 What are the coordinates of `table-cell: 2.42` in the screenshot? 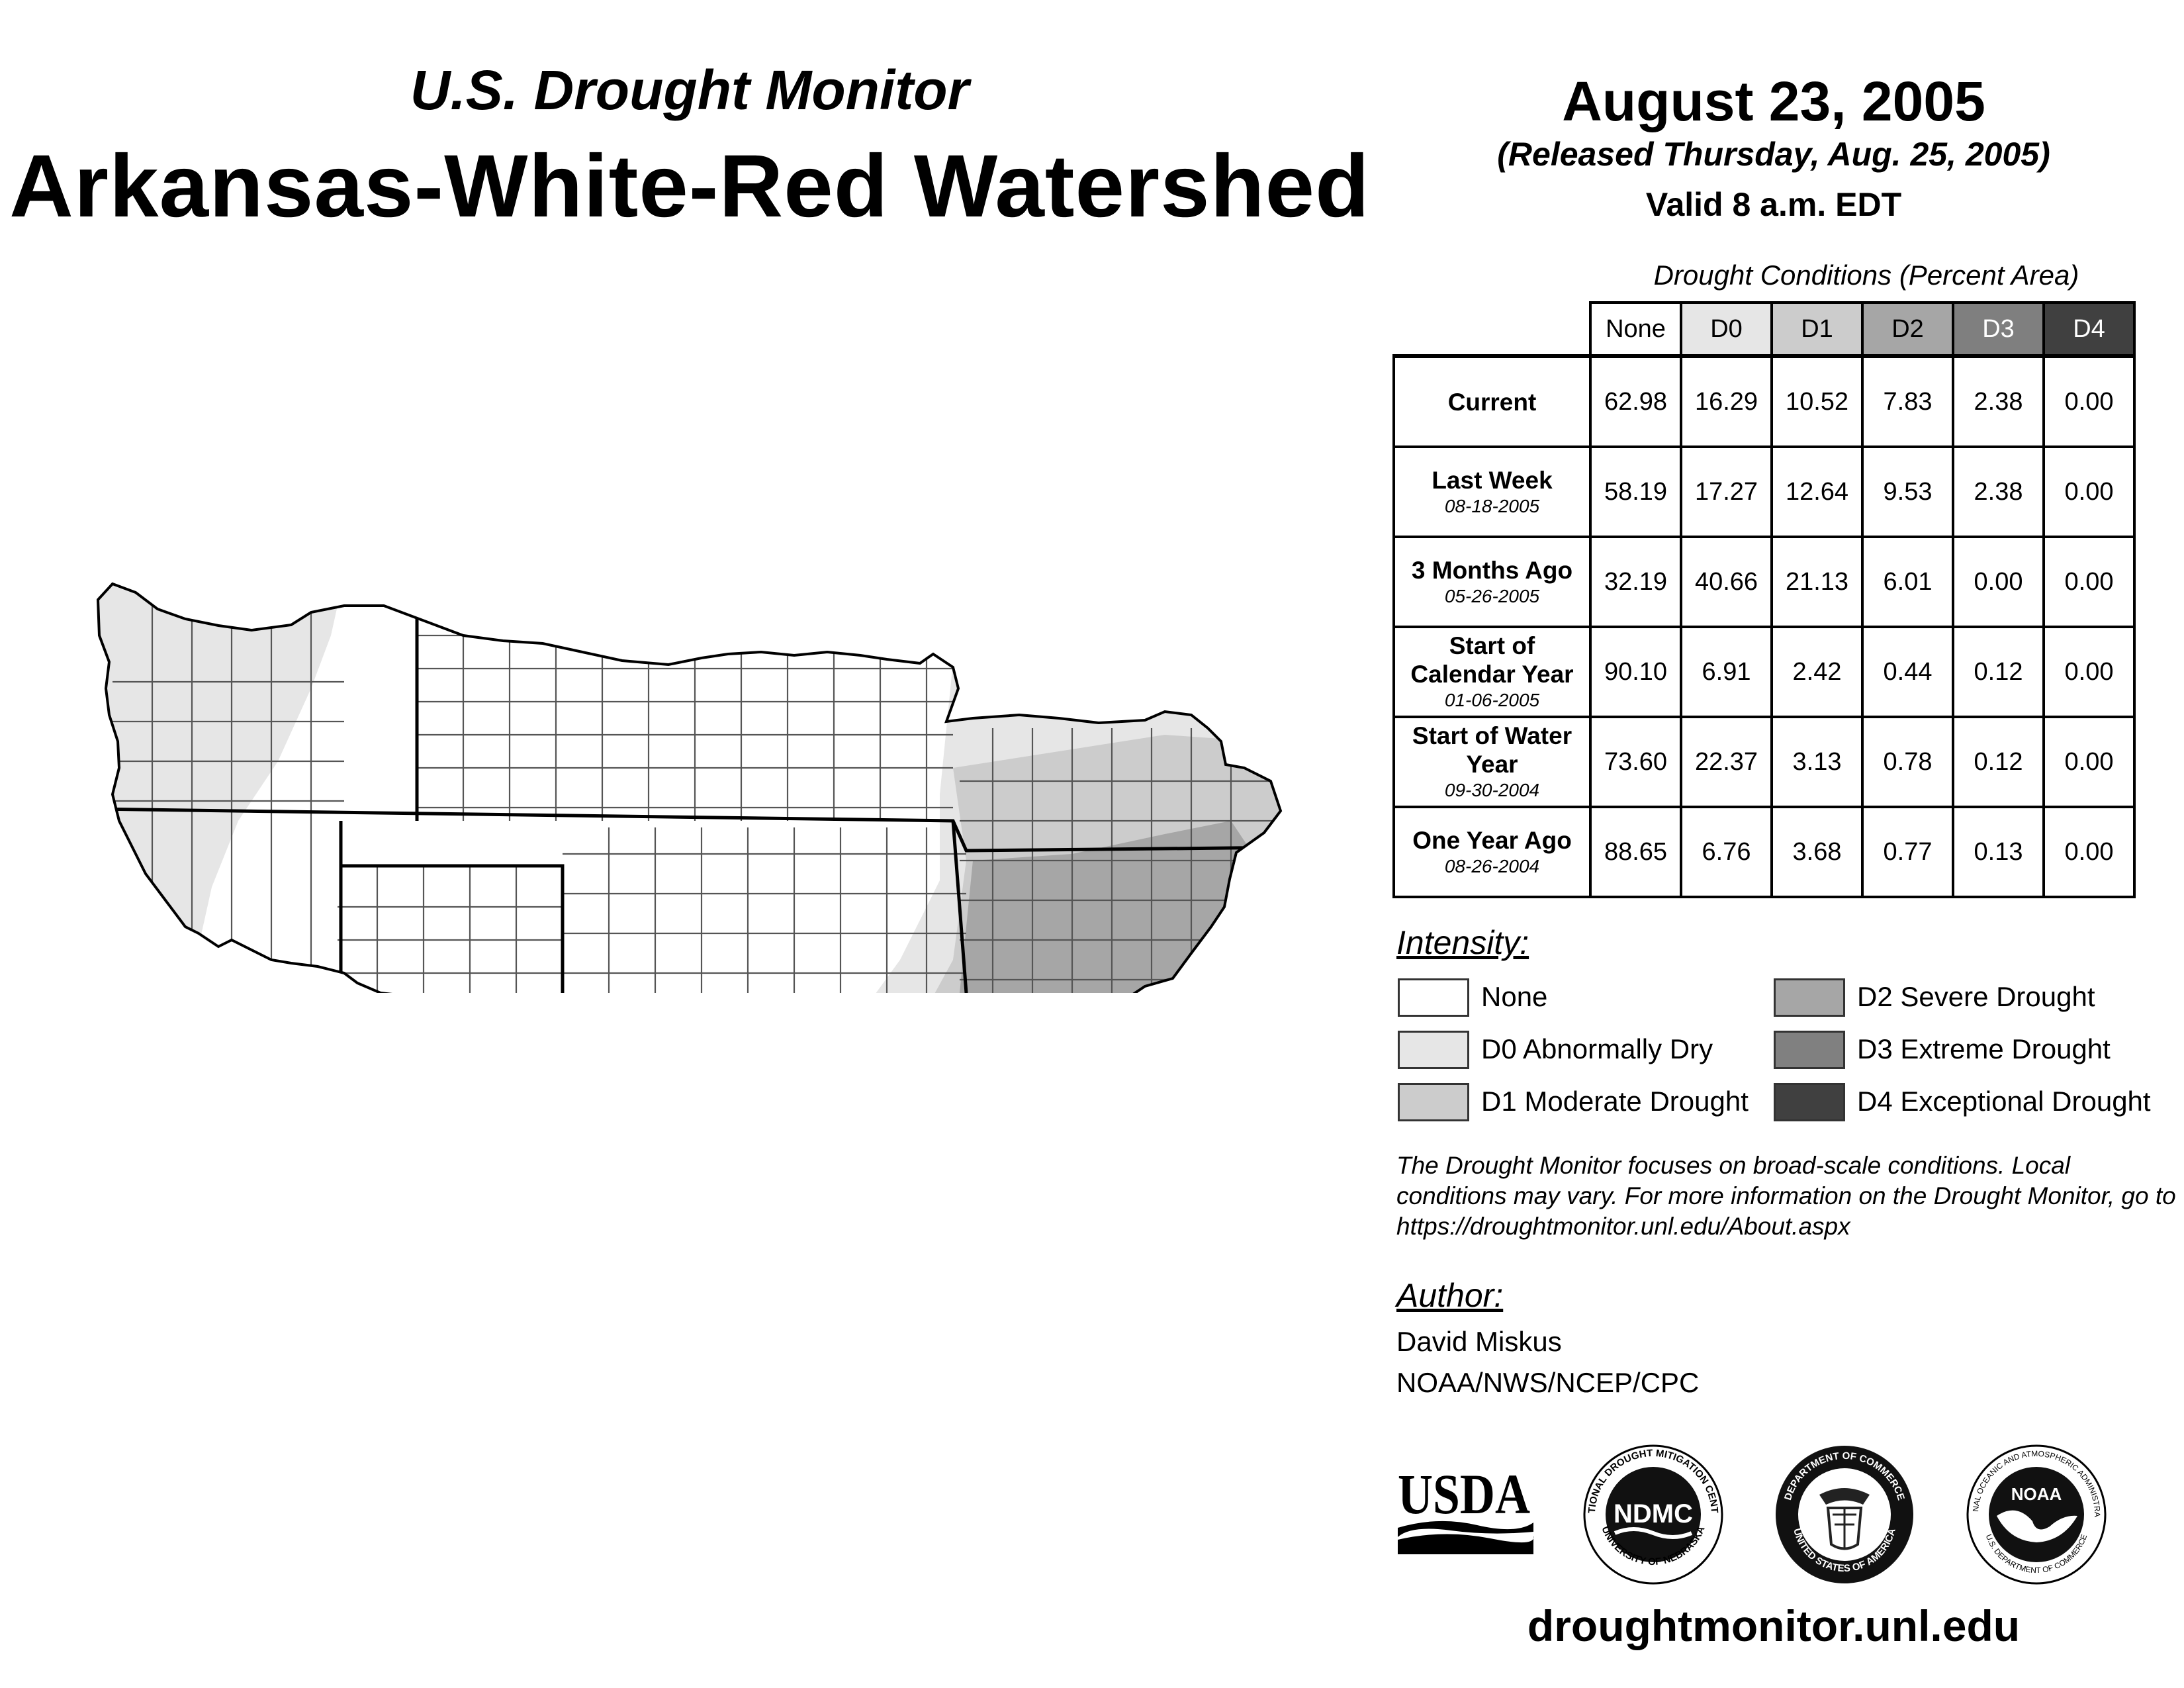 It's located at (1817, 672).